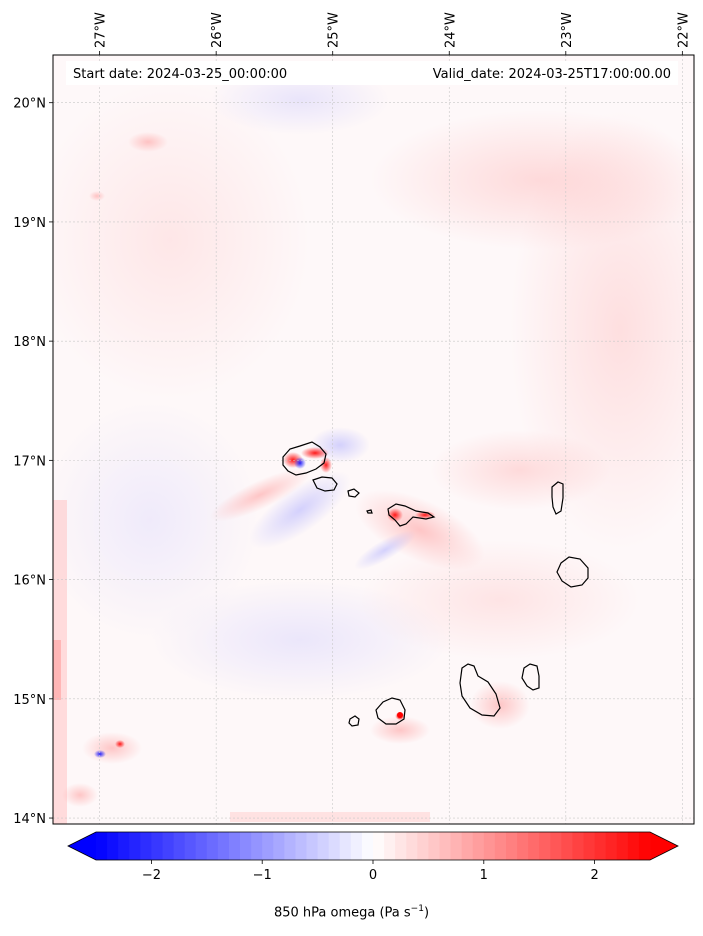 This screenshot has width=703, height=936. Describe the element at coordinates (180, 74) in the screenshot. I see `start-date-text: Start date: 2024-03-25_00:00:00` at that location.